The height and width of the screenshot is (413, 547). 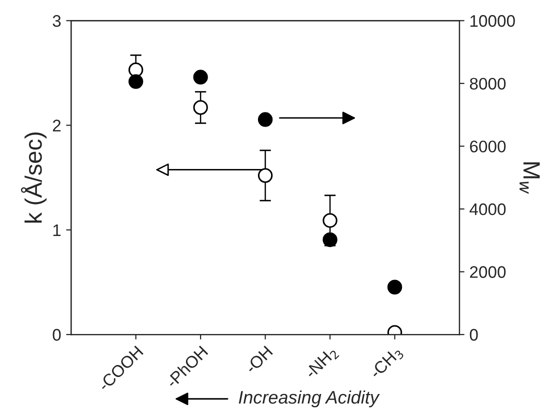 I want to click on x-tick-label: -NH$_{2}$, so click(x=322, y=363).